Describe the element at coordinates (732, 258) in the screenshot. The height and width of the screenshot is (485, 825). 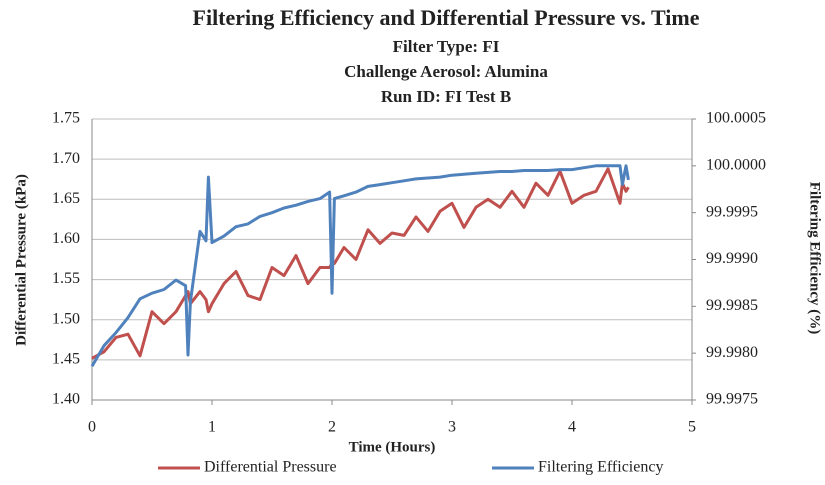
I see `y2-tick-label: 99.9990` at that location.